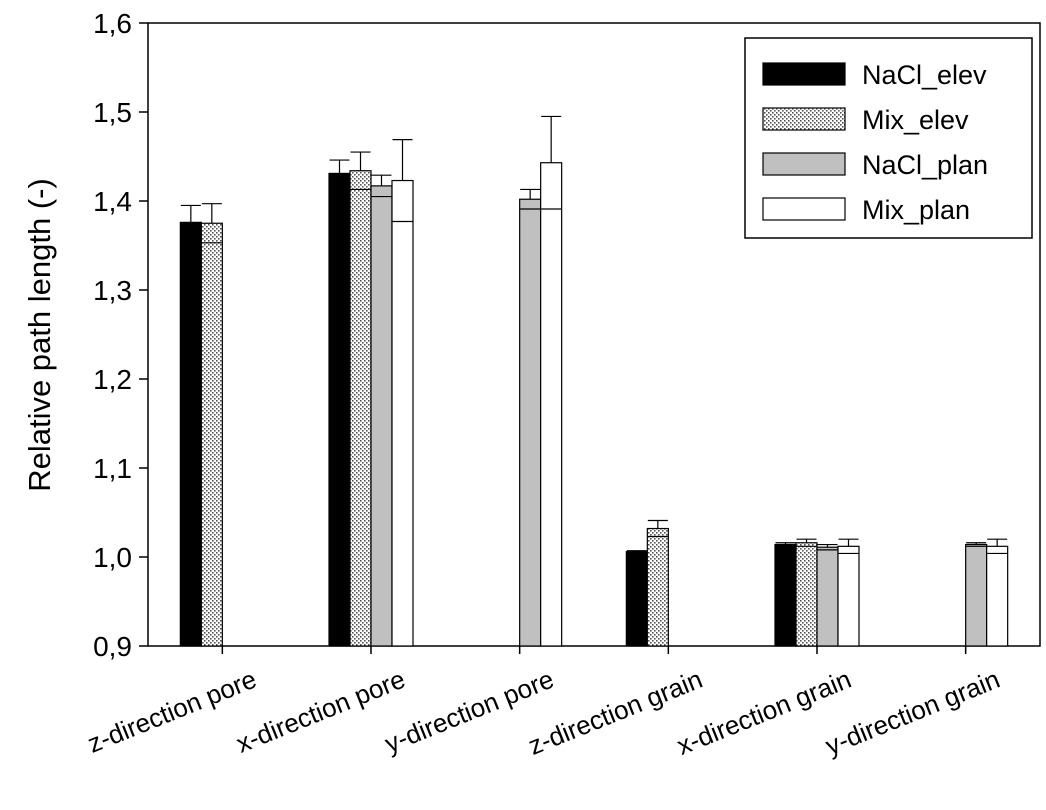 The height and width of the screenshot is (810, 1046). I want to click on y-tick-label: 1,3, so click(112, 290).